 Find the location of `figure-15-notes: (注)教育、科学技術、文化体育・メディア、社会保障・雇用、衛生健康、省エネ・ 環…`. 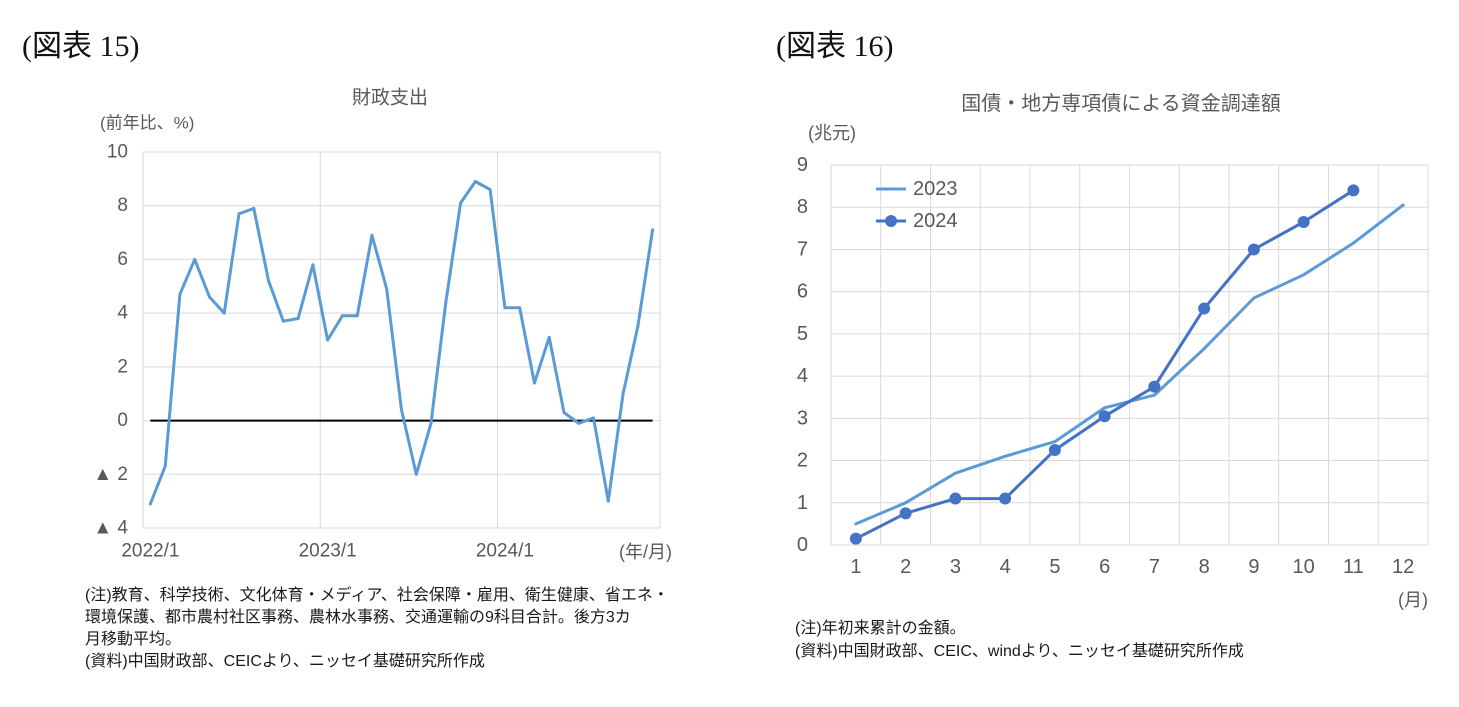

figure-15-notes: (注)教育、科学技術、文化体育・メディア、社会保障・雇用、衛生健康、省エネ・ 環… is located at coordinates (377, 629).